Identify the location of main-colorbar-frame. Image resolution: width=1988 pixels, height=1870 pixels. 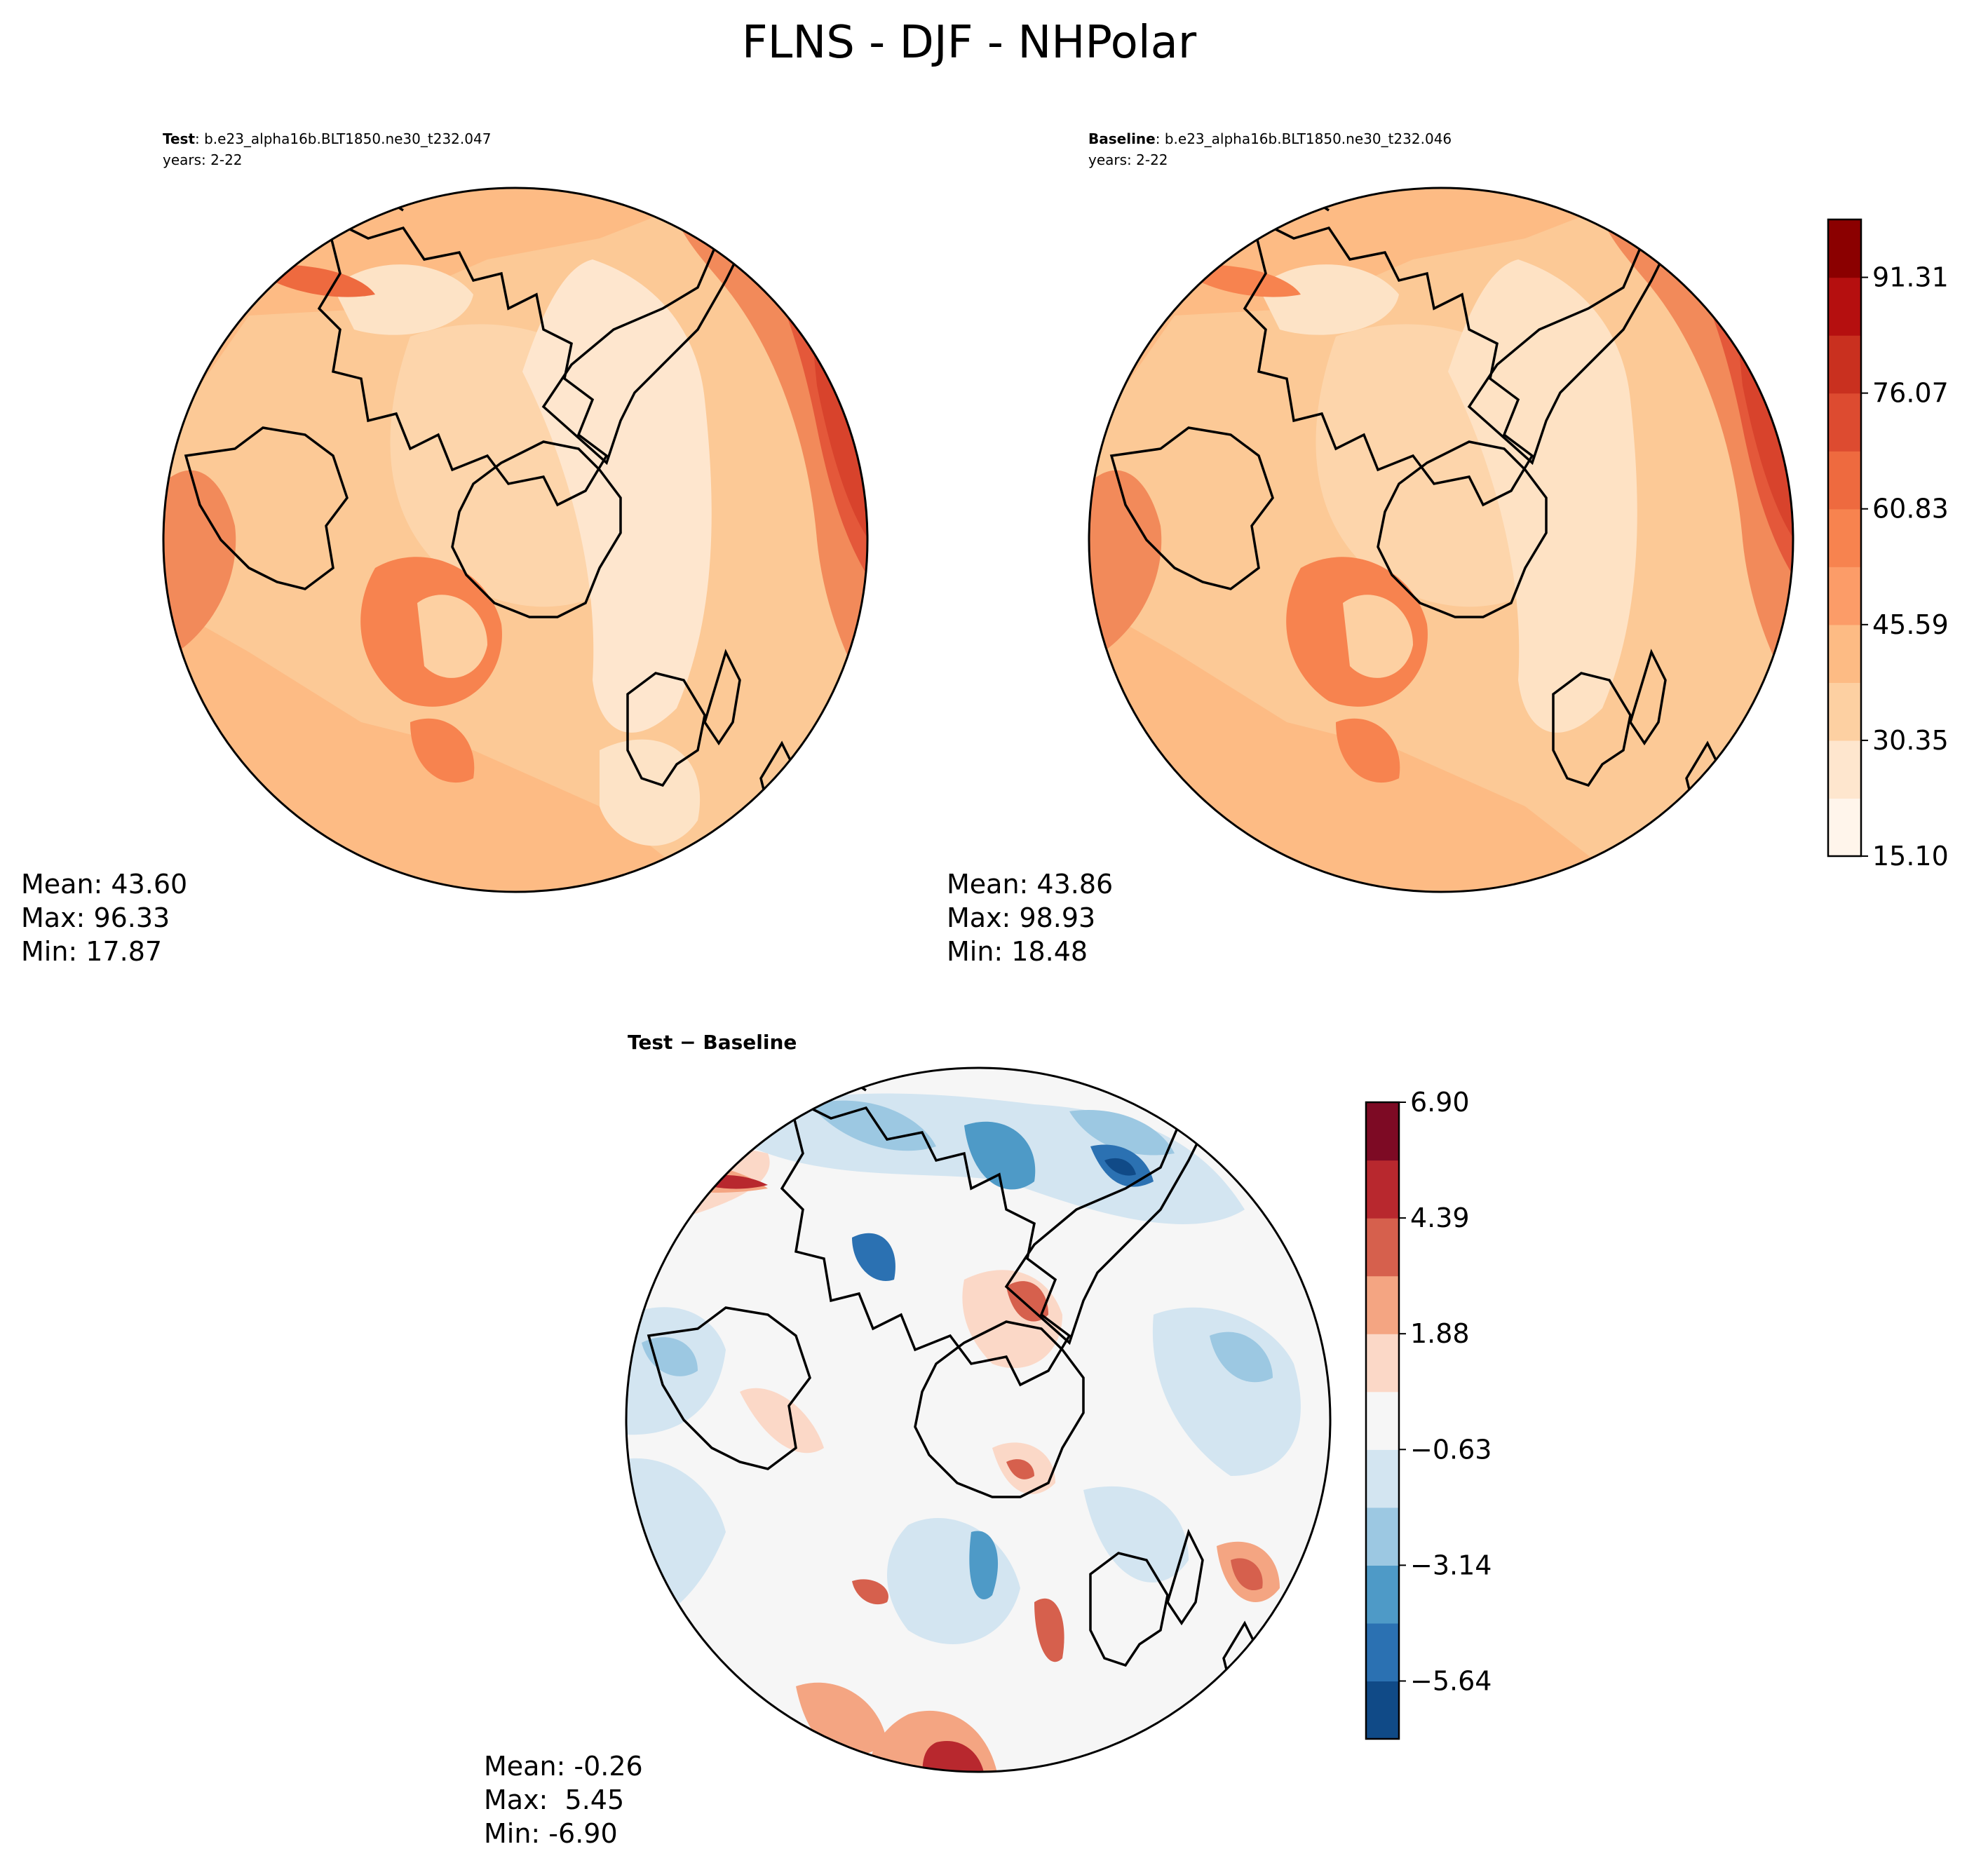
(1844, 538).